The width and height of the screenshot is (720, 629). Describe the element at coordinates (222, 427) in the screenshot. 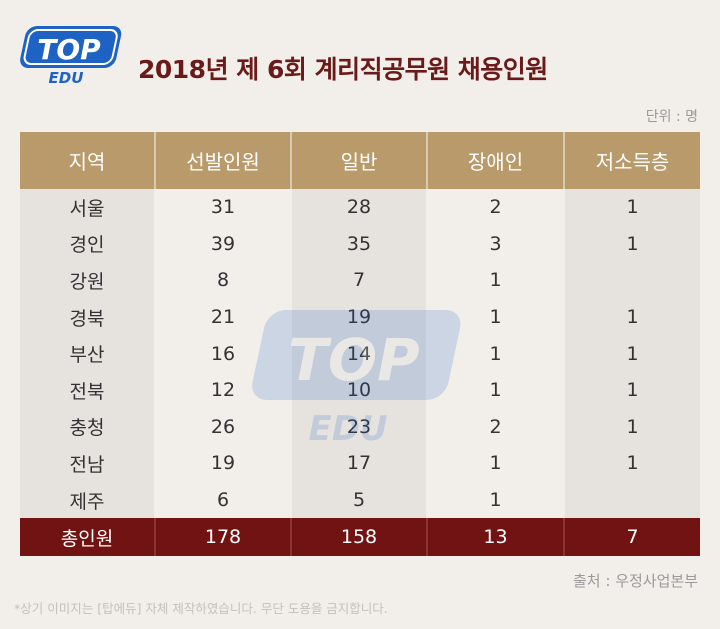

I see `cell-selected: 26` at that location.